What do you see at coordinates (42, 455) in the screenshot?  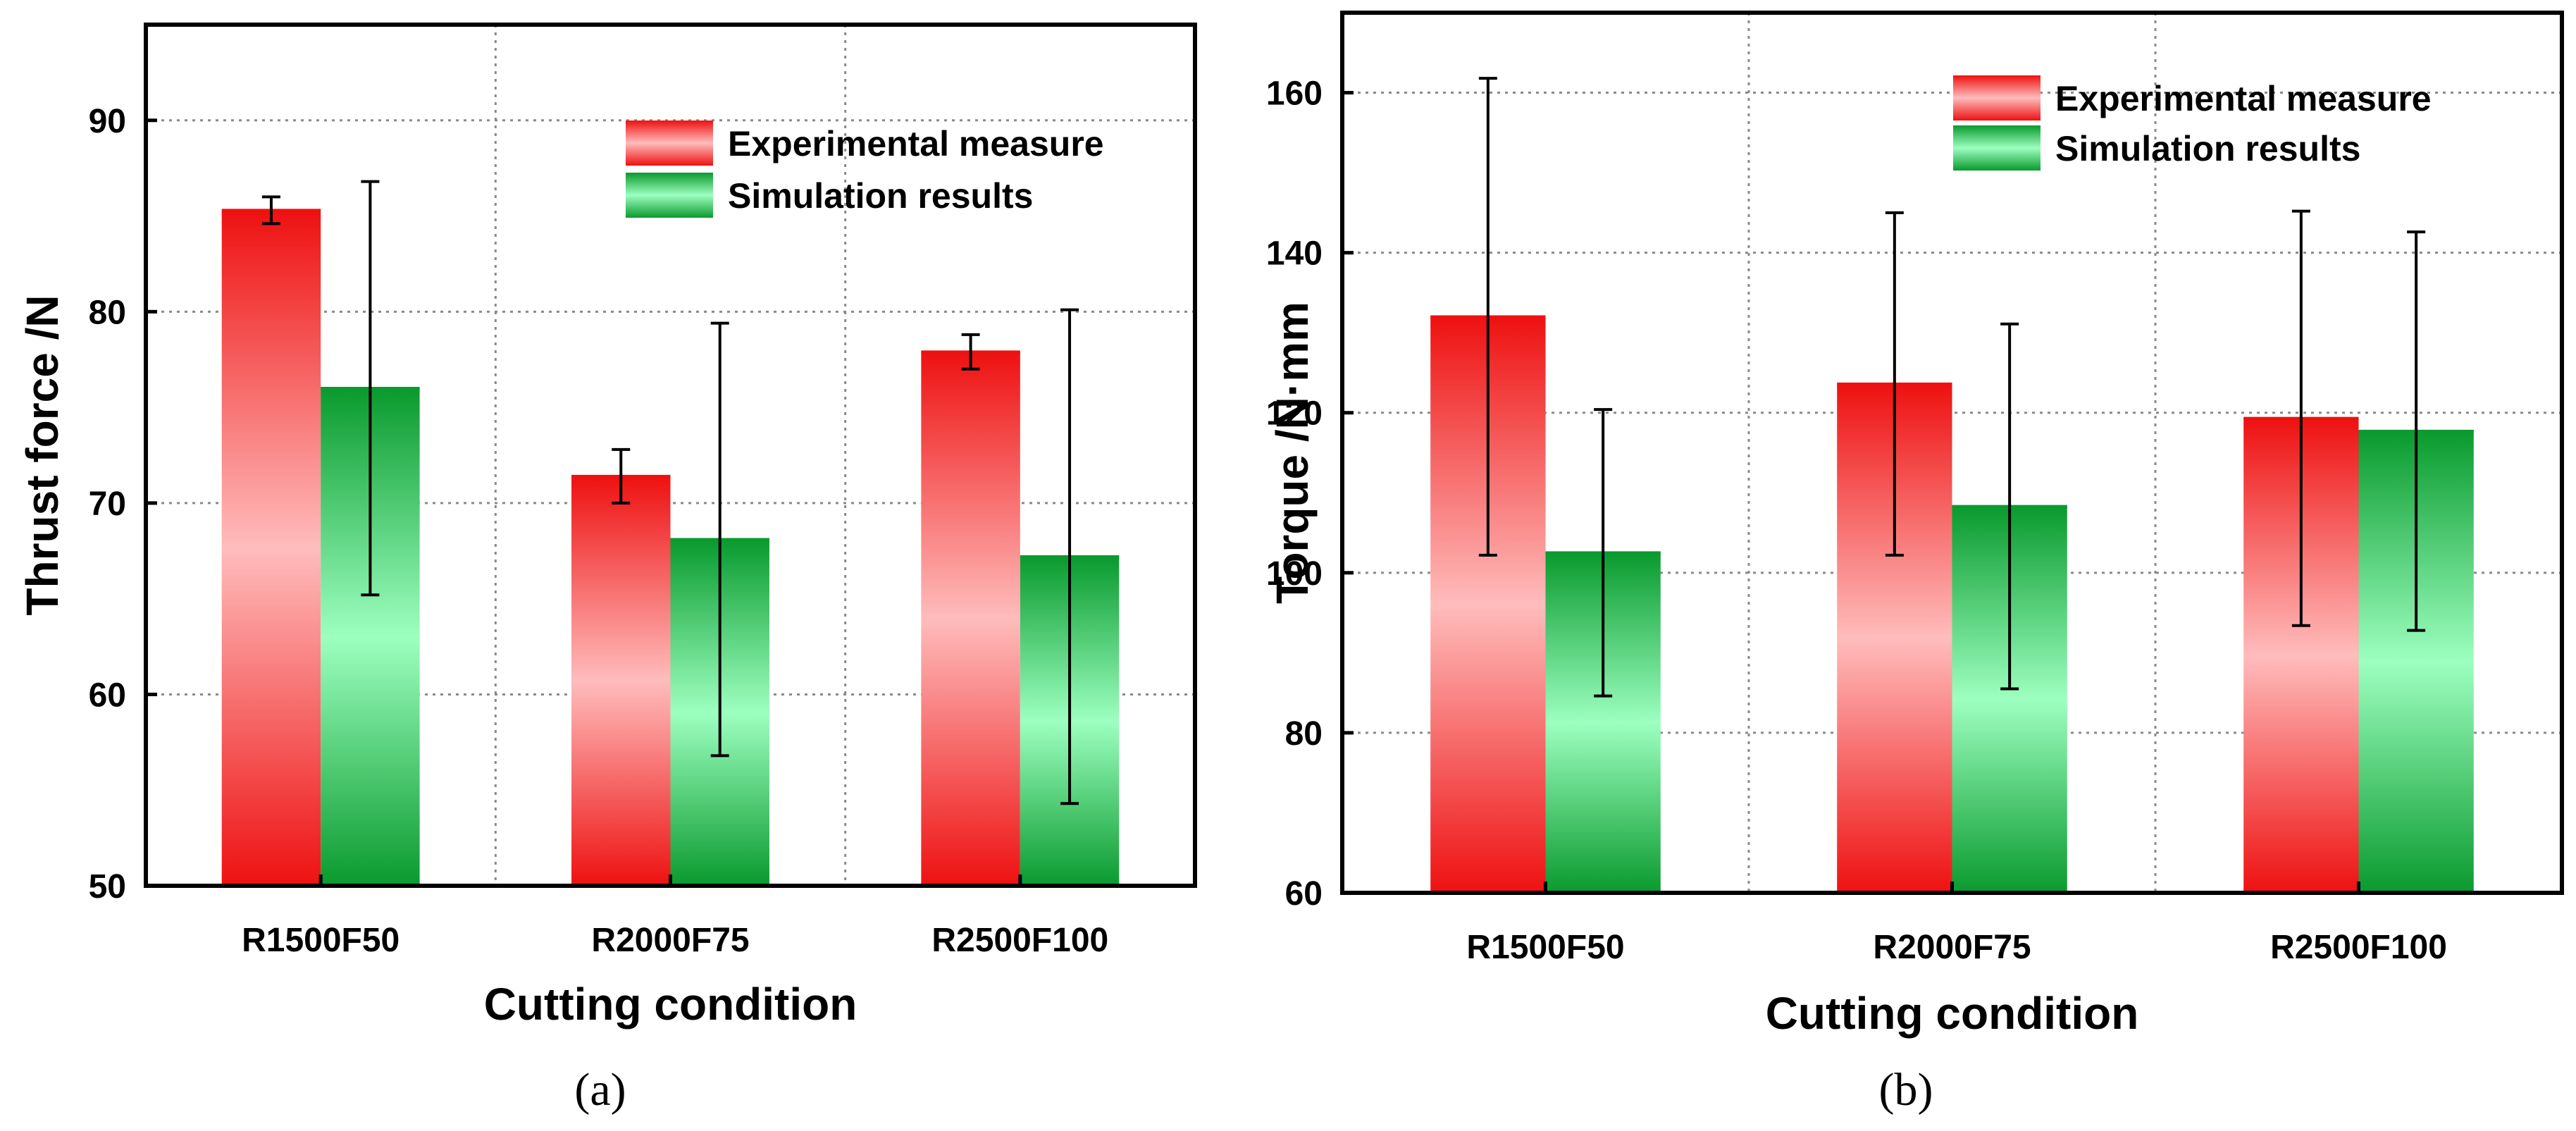 I see `y-axis-title: Thrust force /N` at bounding box center [42, 455].